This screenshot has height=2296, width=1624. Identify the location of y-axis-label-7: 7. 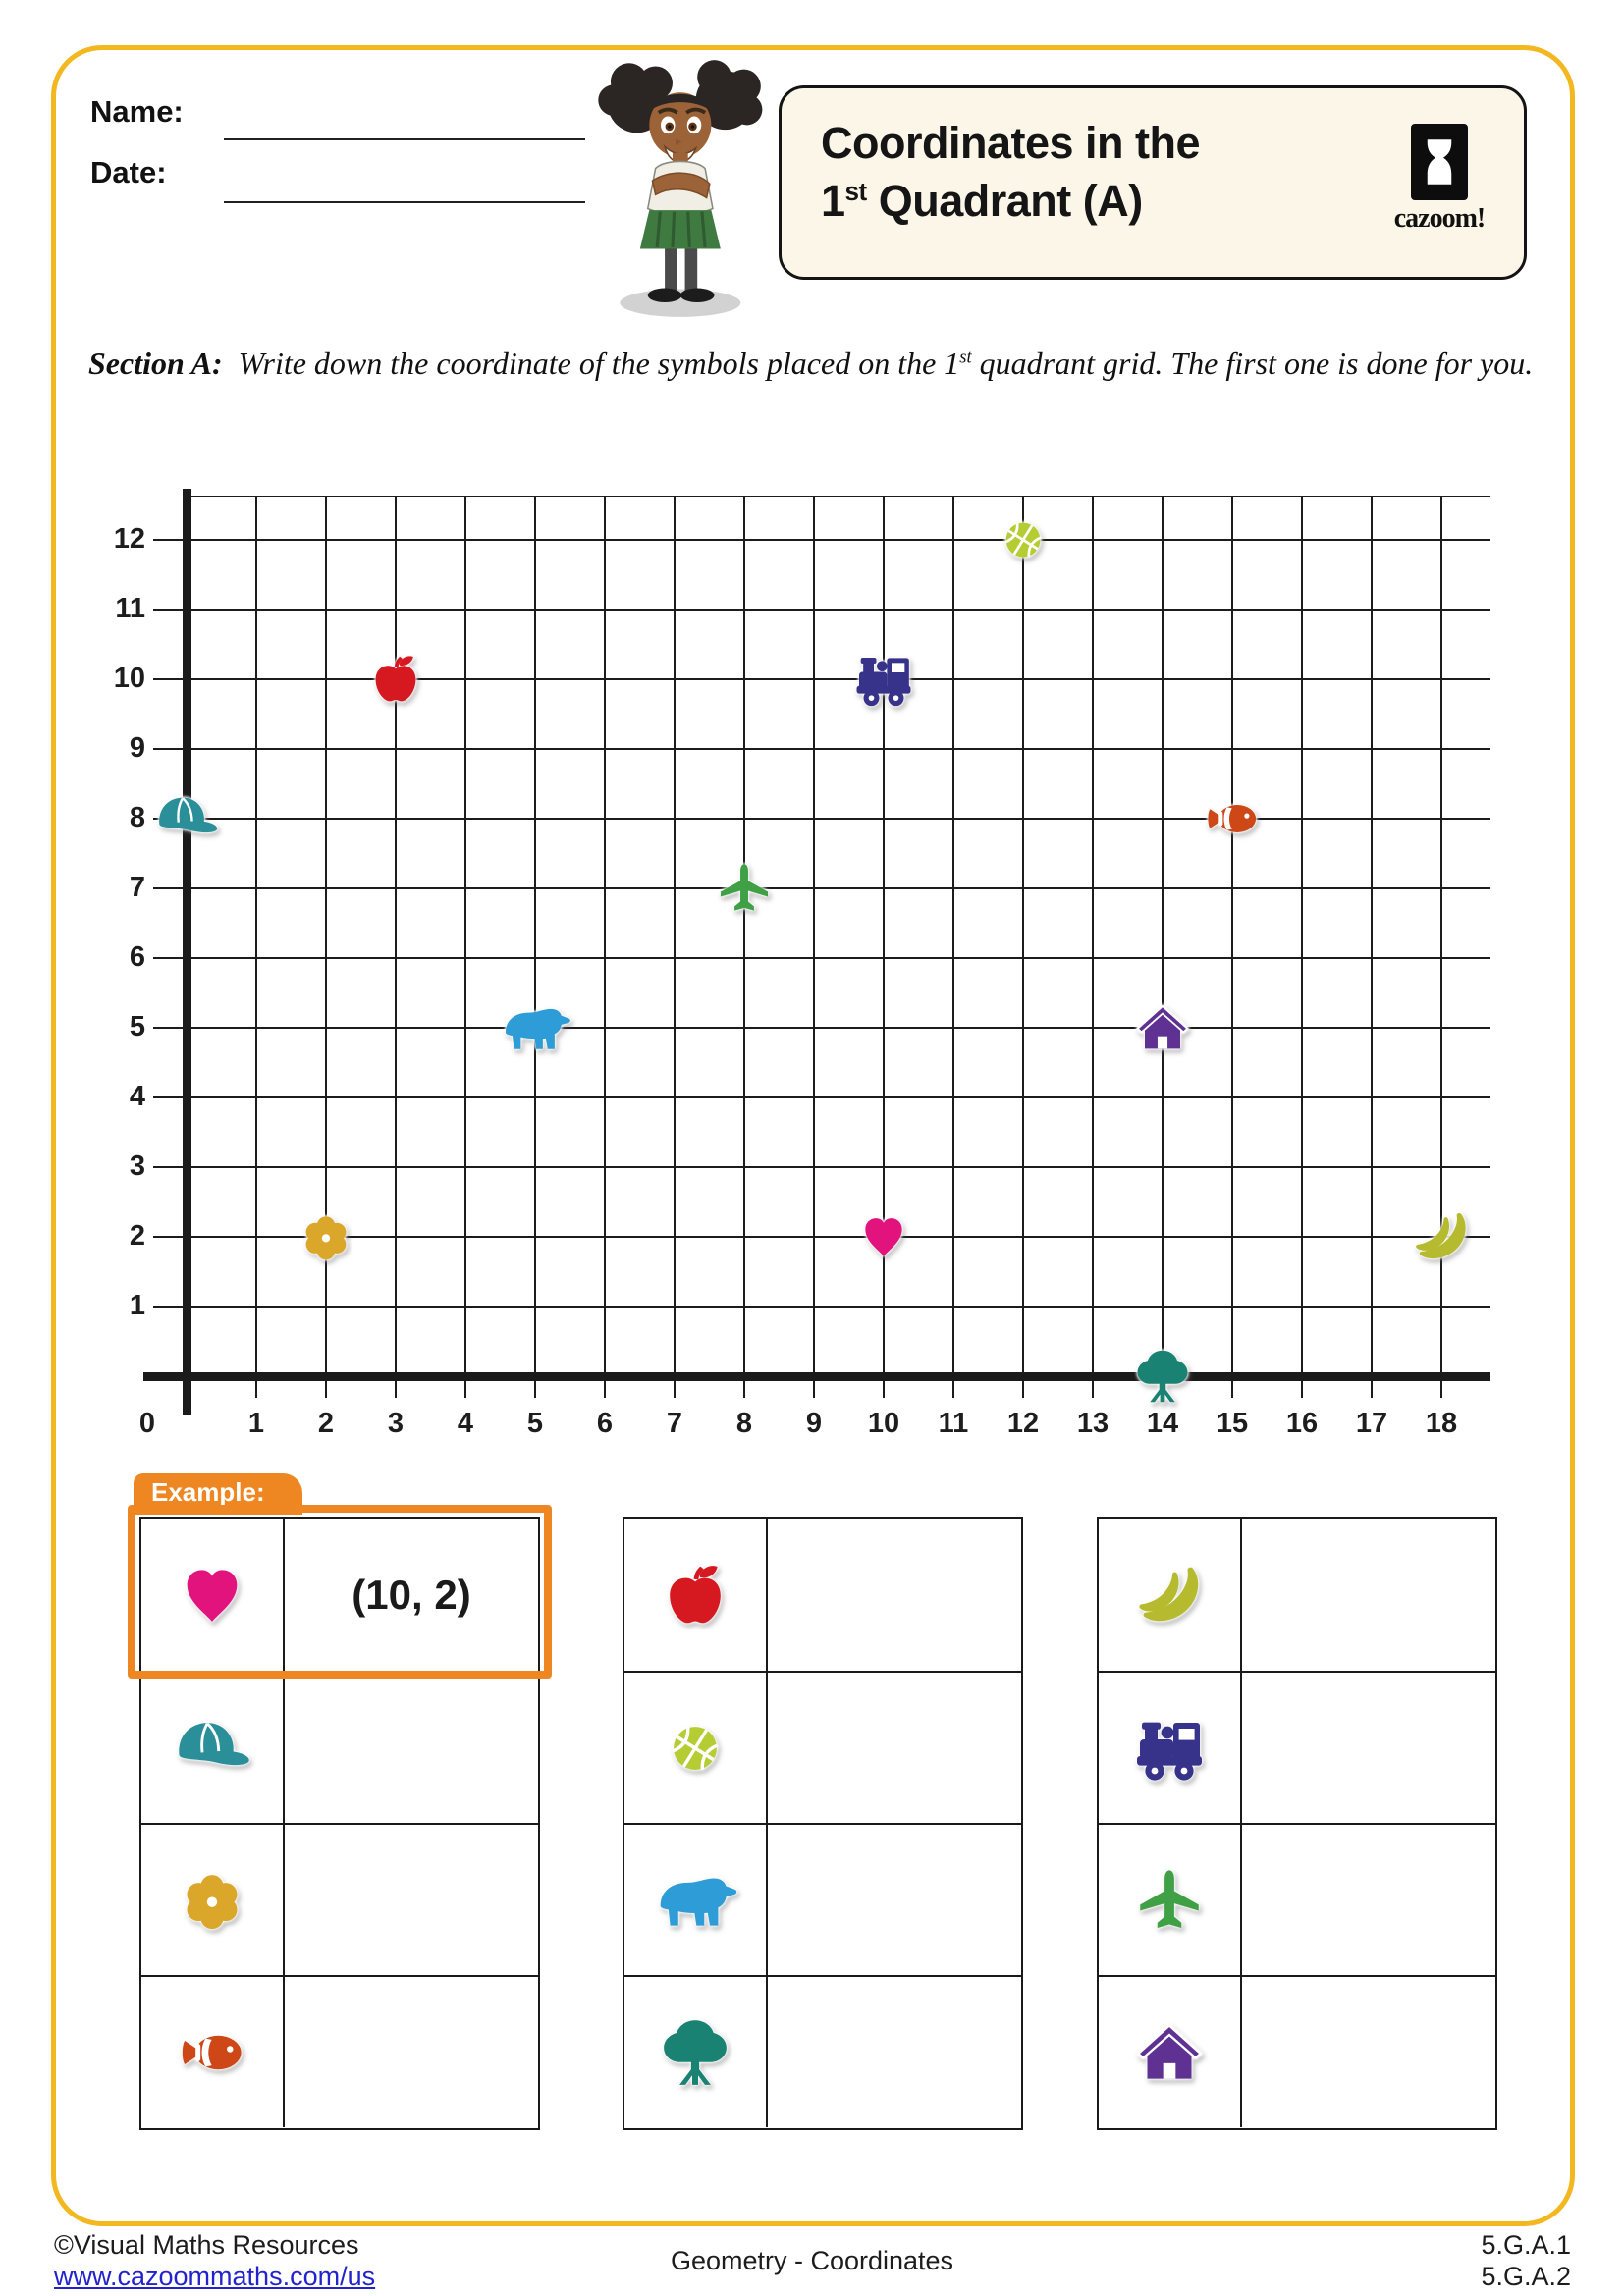
(137, 887).